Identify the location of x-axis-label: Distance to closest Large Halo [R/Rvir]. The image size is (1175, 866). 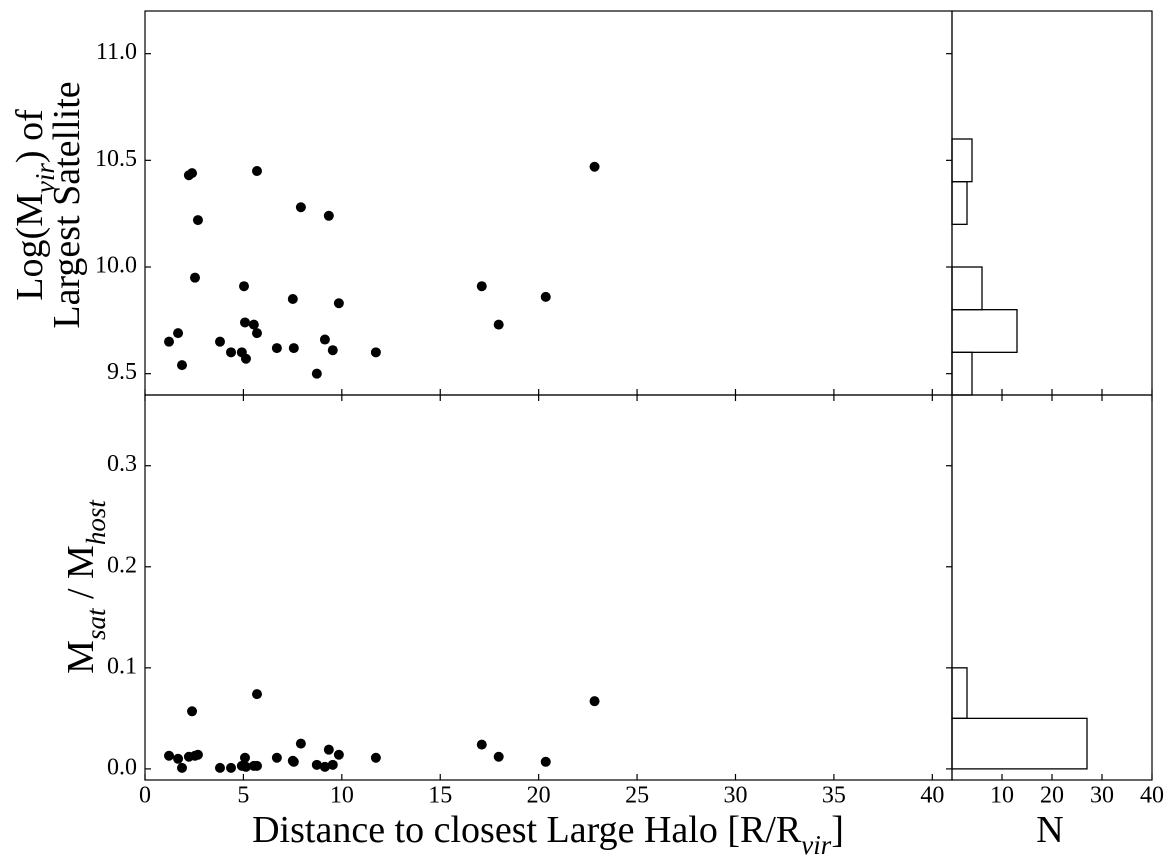
(548, 834).